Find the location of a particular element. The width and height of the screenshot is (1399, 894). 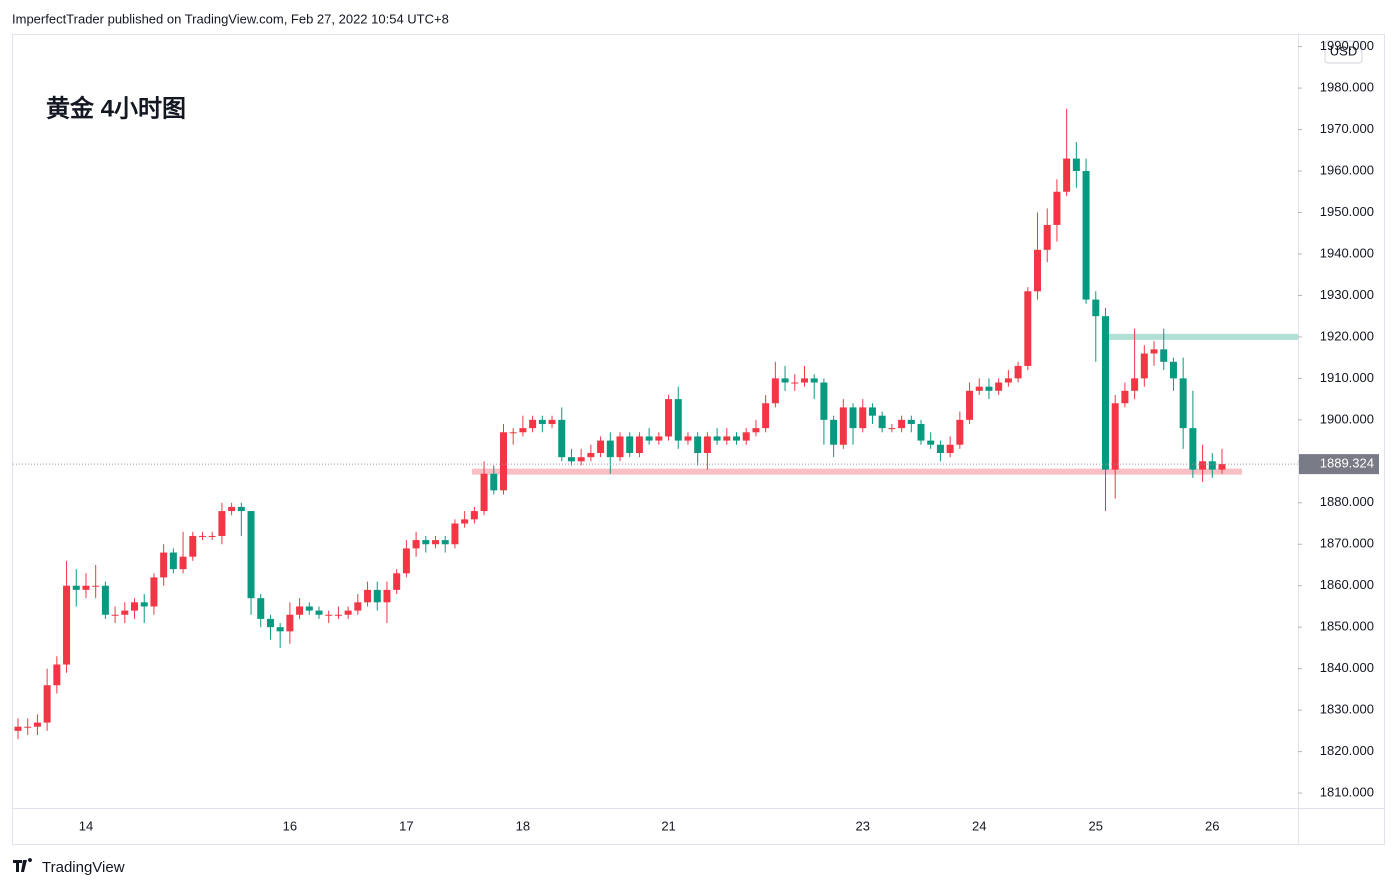

x-tick-label: 16 is located at coordinates (290, 825).